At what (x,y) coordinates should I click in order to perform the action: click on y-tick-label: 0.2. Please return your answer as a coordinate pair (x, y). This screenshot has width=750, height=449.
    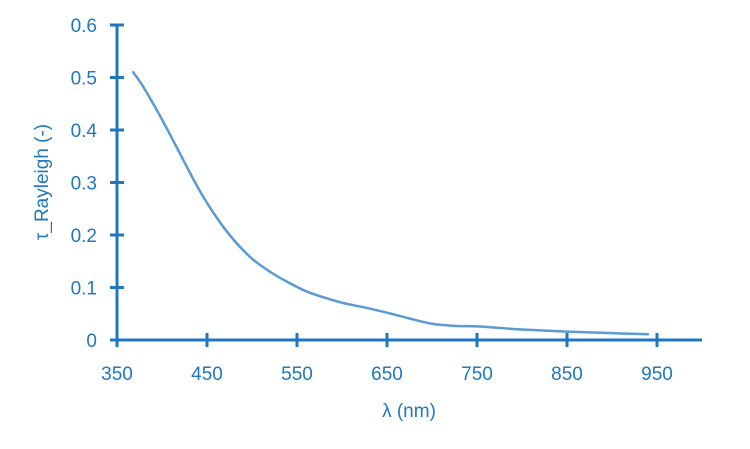
    Looking at the image, I should click on (84, 236).